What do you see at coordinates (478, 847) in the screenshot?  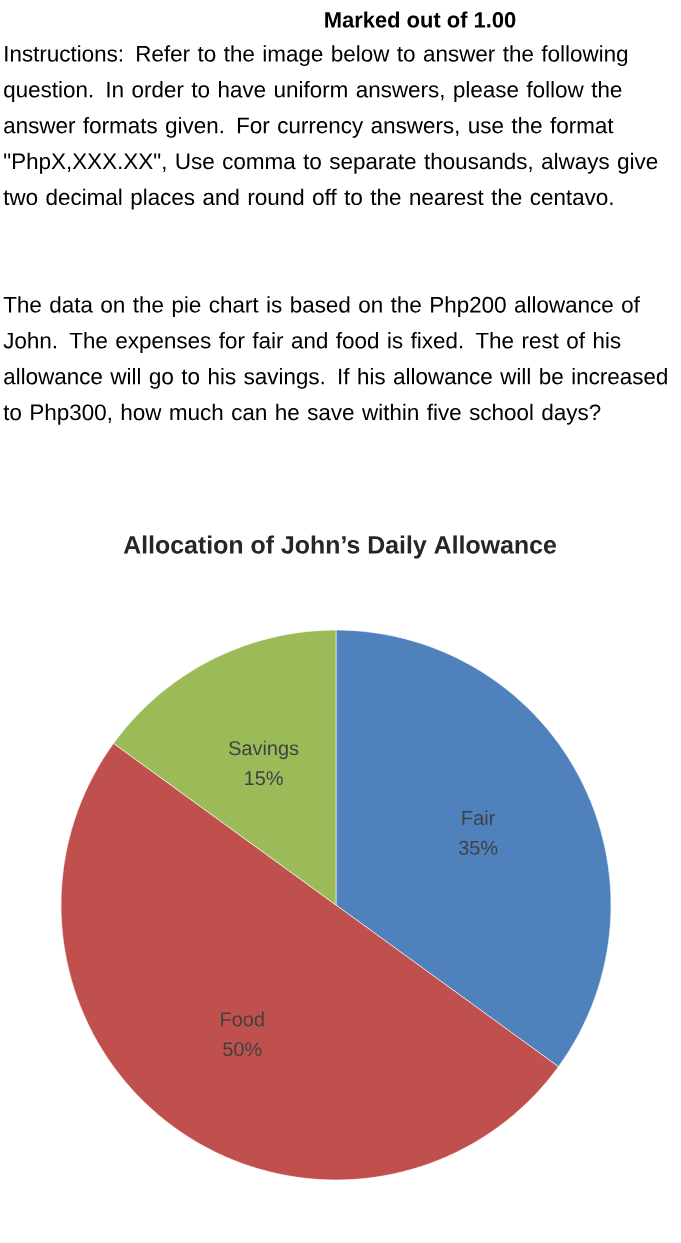 I see `data-label: 35%` at bounding box center [478, 847].